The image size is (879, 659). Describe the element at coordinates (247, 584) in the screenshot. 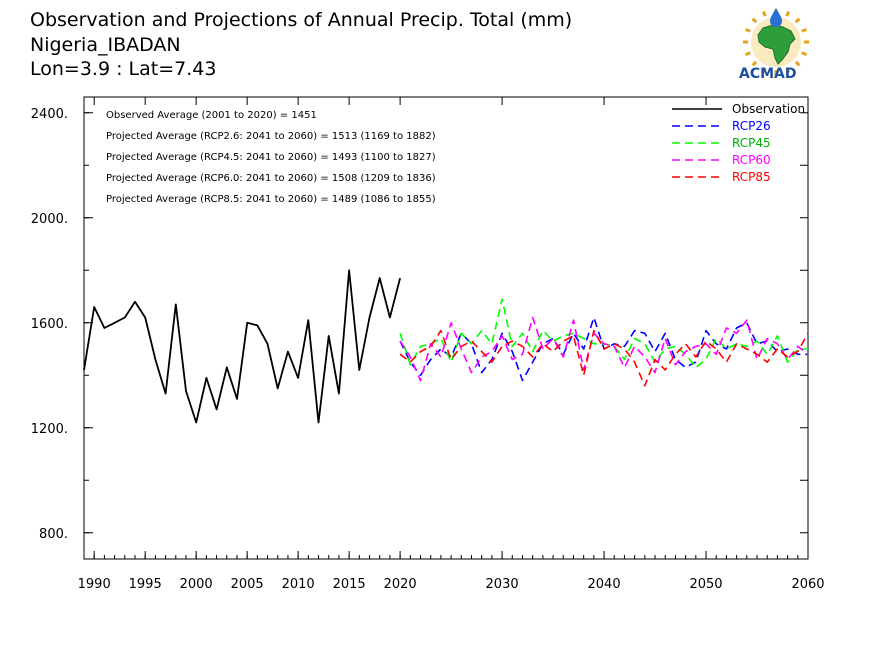

I see `x-tick-label: 2005` at that location.